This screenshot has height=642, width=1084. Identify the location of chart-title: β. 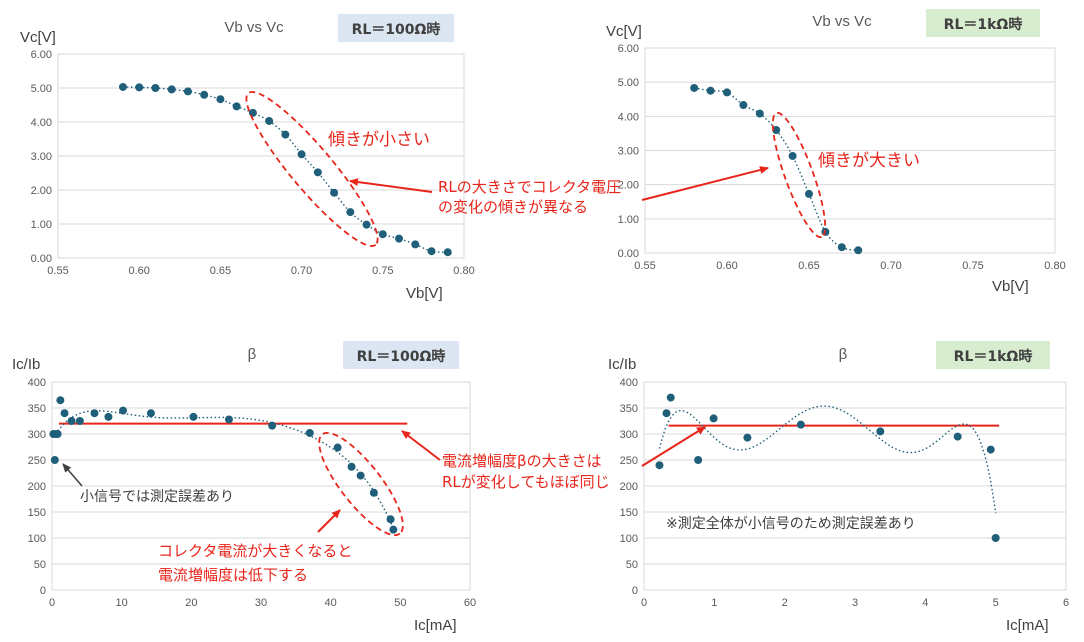
(843, 354).